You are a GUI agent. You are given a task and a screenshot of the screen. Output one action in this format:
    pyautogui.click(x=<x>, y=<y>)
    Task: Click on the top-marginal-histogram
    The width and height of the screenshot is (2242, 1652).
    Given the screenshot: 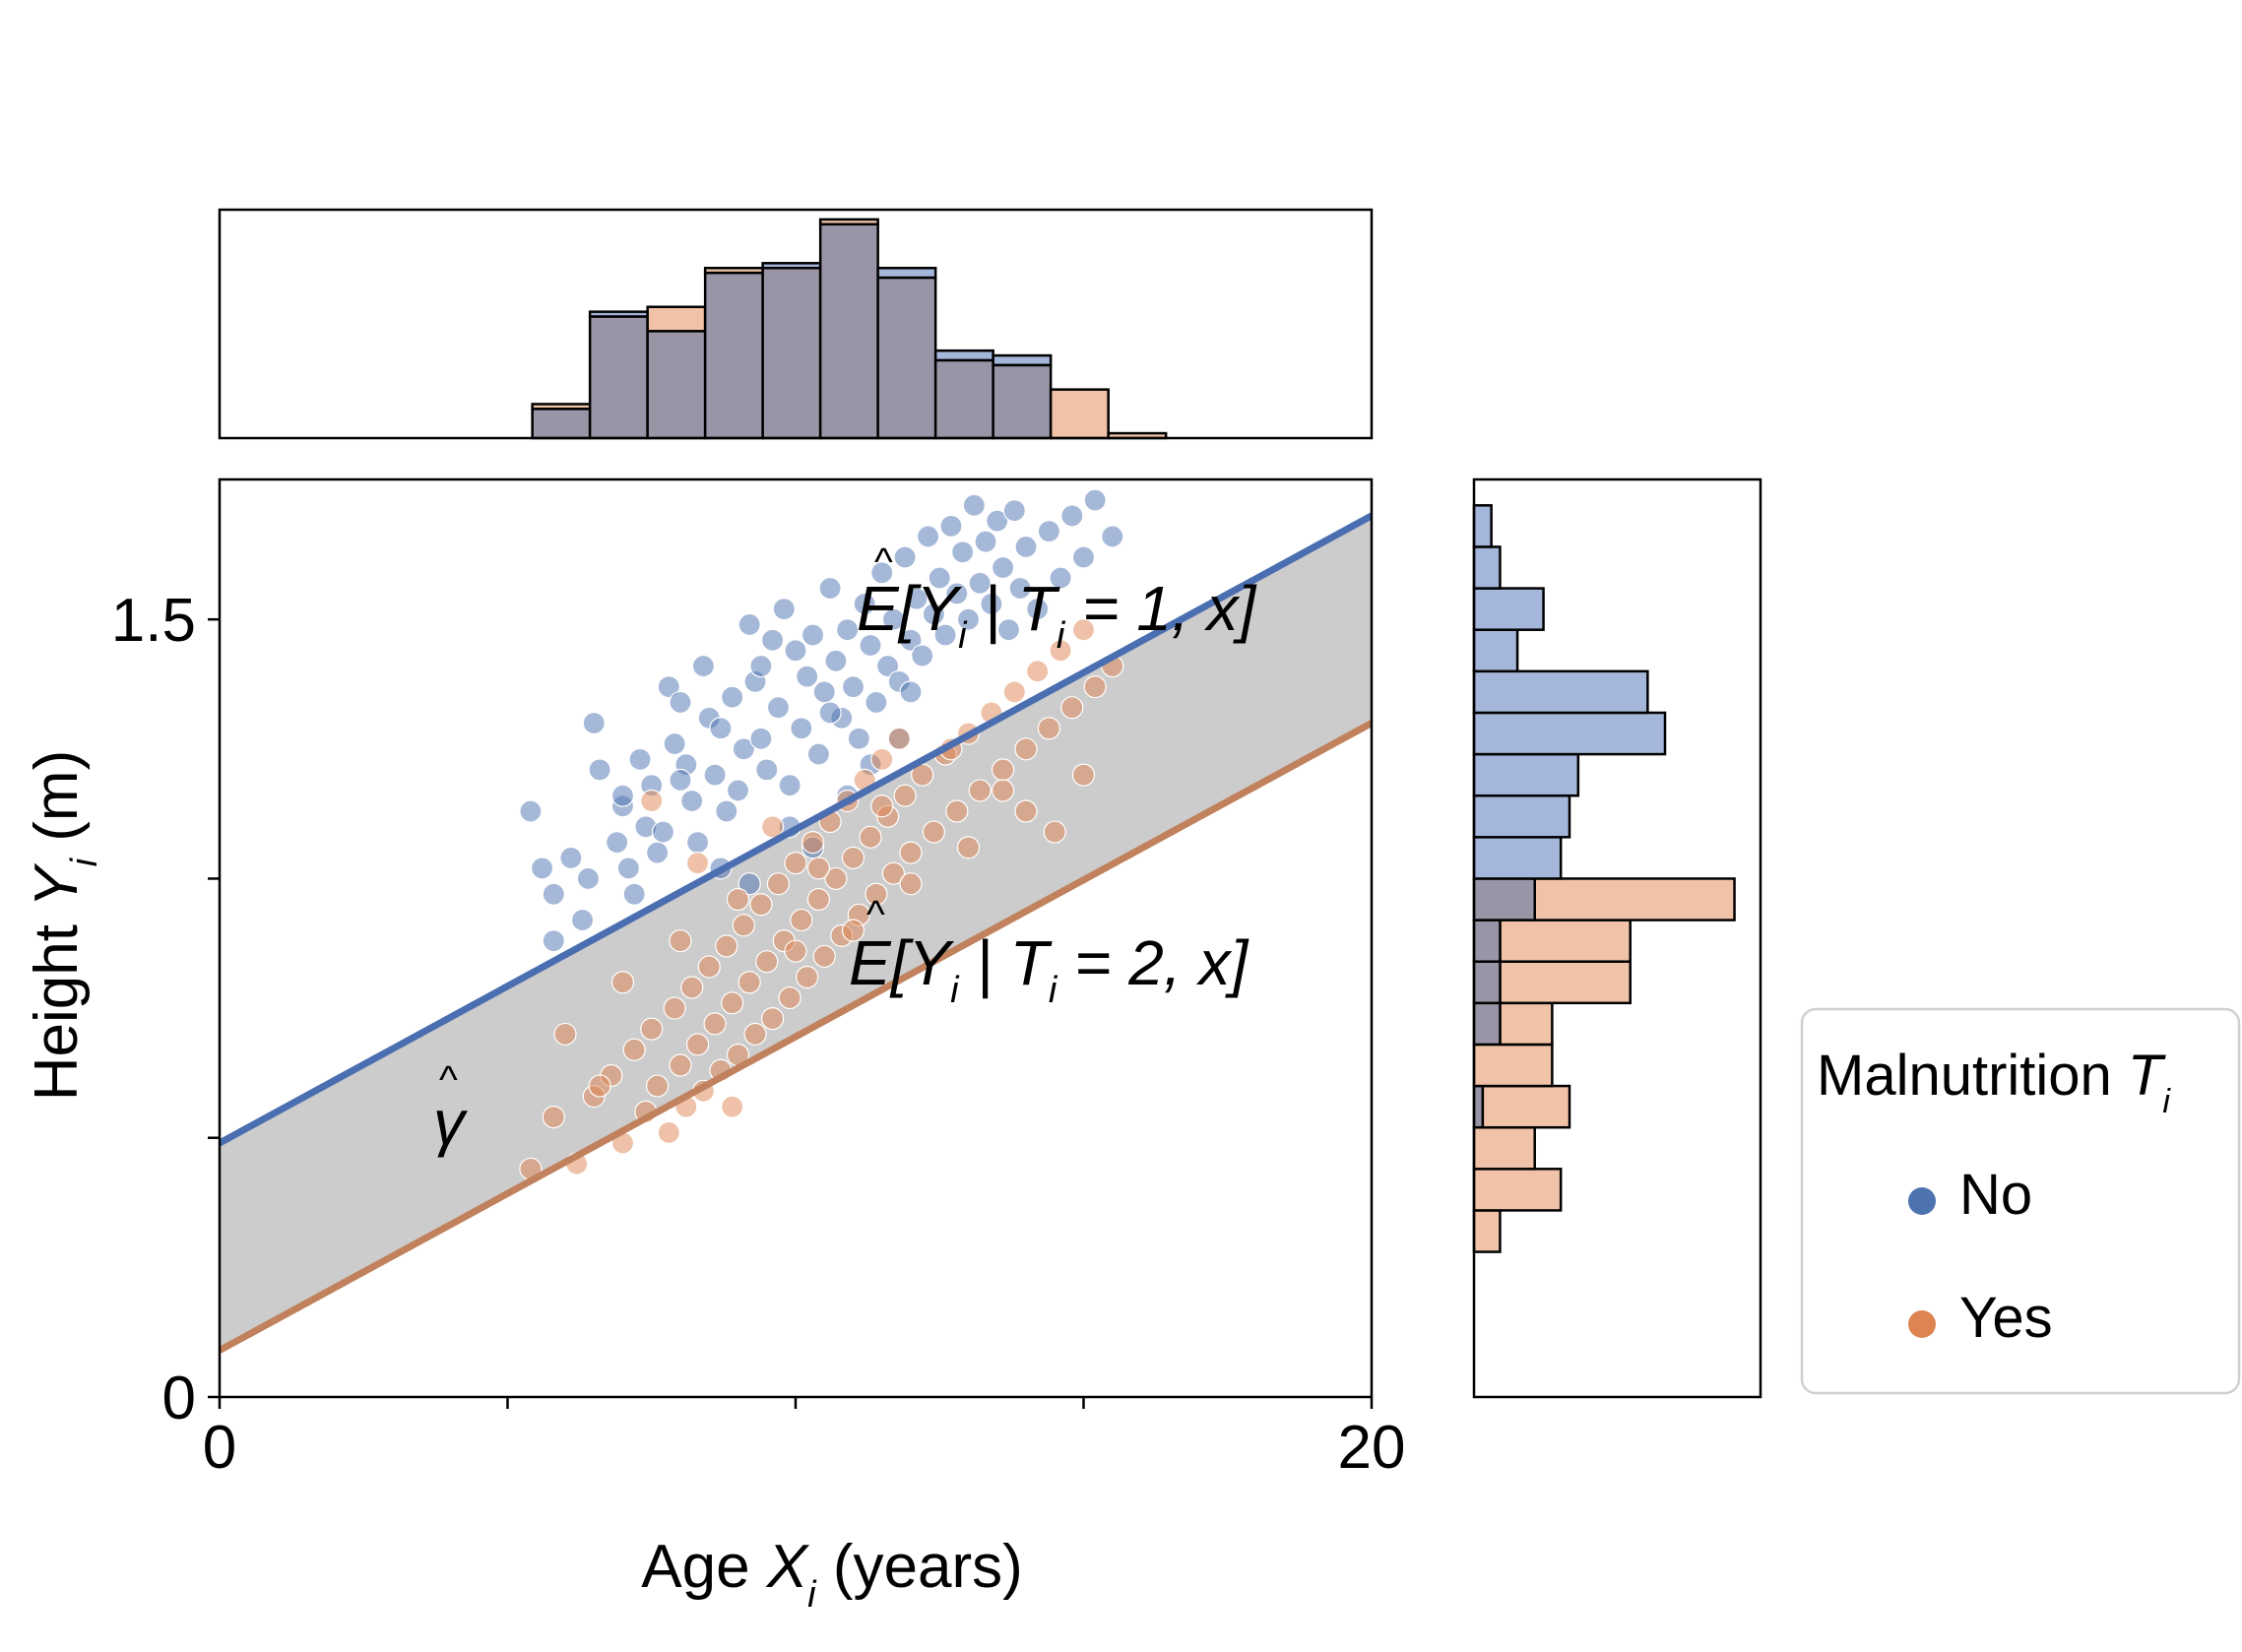 What is the action you would take?
    pyautogui.click(x=796, y=324)
    